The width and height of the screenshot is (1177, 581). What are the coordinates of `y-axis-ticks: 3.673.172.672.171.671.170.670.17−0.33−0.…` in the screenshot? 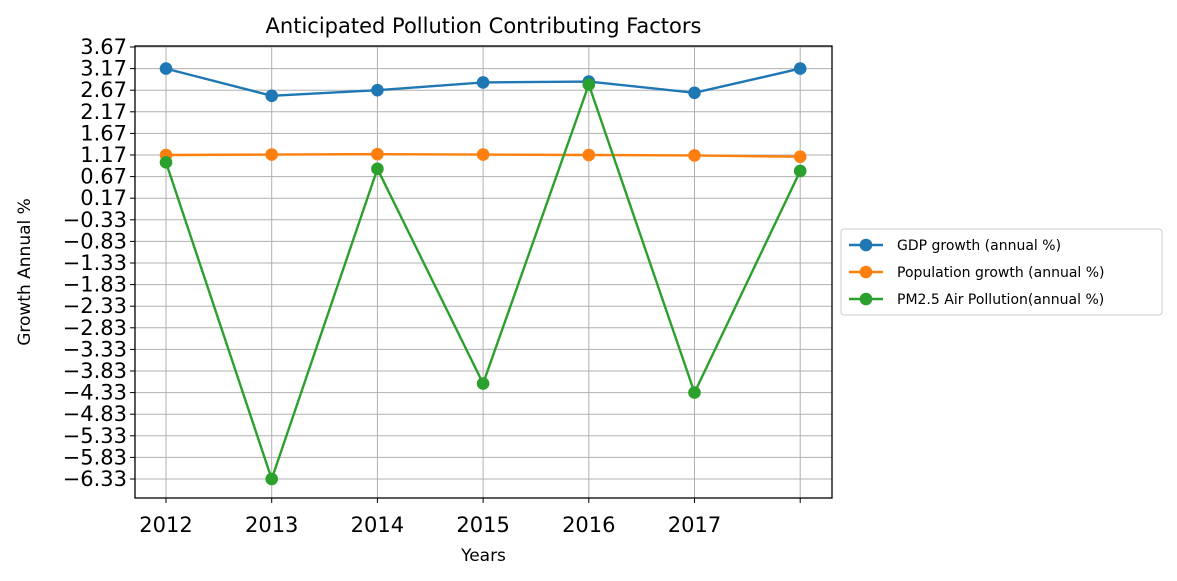 It's located at (99, 263).